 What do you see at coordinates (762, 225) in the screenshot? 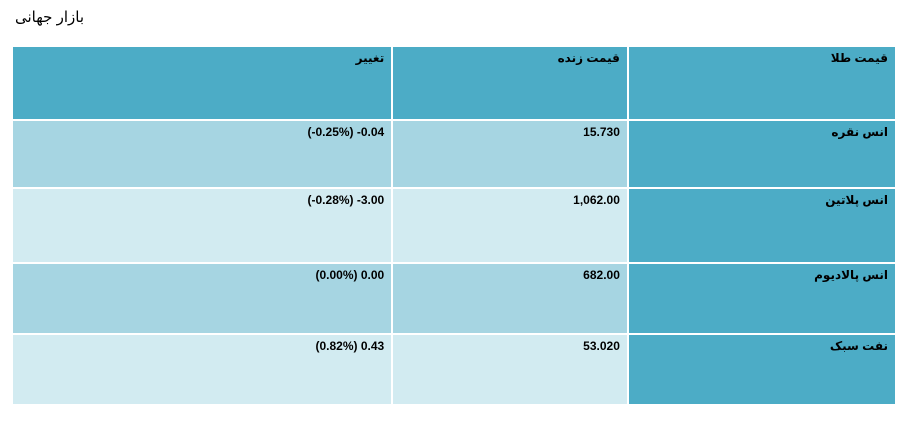
I see `row-name: انس پلاتین` at bounding box center [762, 225].